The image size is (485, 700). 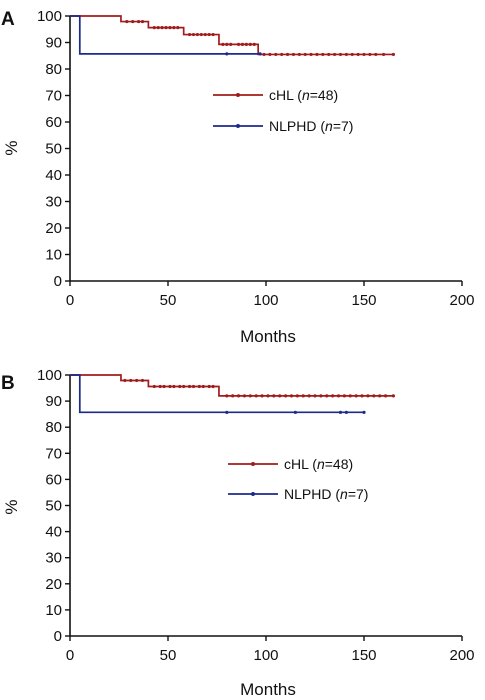 I want to click on panel-b-y-tick-label: 80, so click(x=53, y=427).